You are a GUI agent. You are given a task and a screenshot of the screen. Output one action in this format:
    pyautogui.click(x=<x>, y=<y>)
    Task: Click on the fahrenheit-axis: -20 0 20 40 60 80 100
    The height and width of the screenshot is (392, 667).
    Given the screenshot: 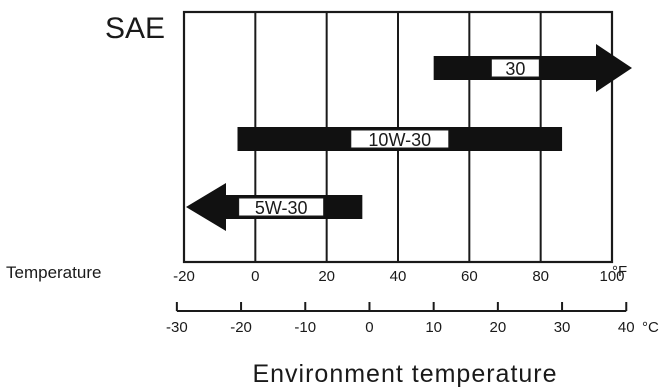 What is the action you would take?
    pyautogui.click(x=398, y=276)
    